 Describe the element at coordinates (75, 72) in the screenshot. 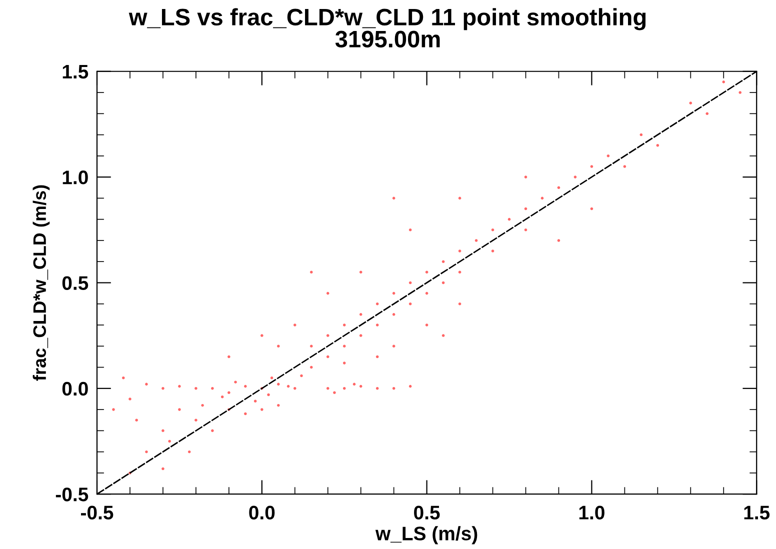

I see `y-tick-label: 1.5` at that location.